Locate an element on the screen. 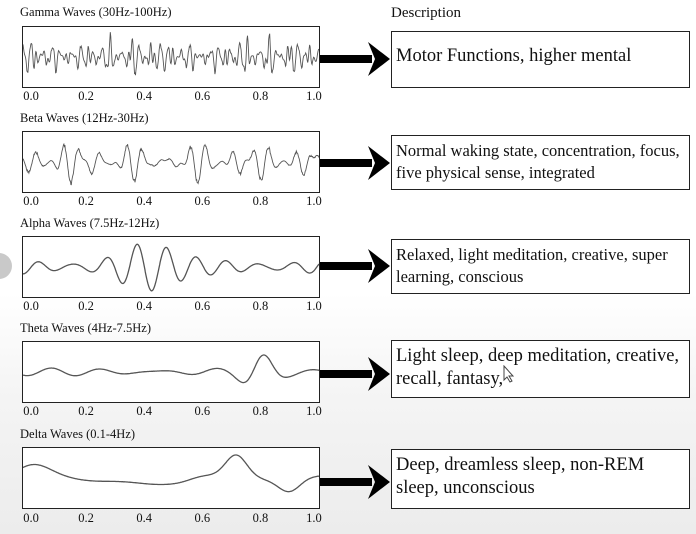 This screenshot has width=696, height=534. theta-waveform is located at coordinates (171, 369).